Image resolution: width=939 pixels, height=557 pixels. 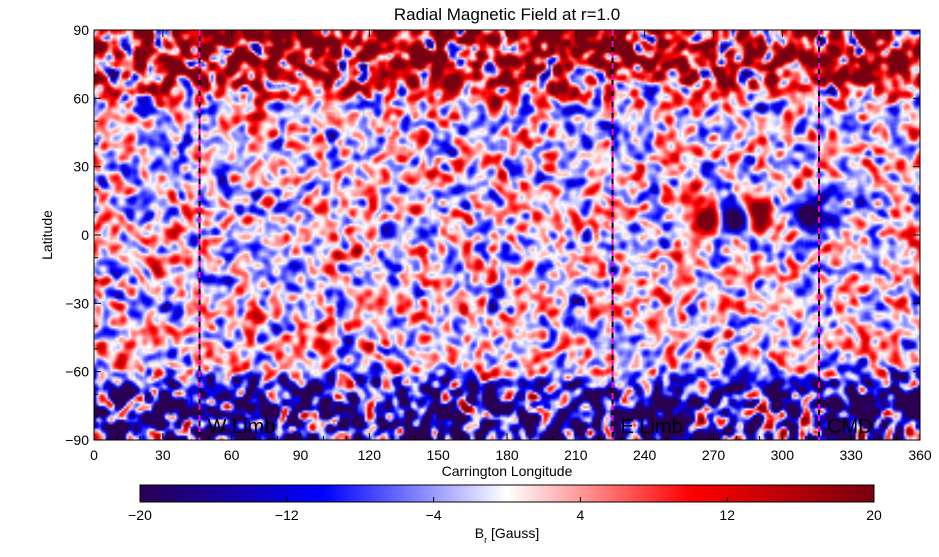 What do you see at coordinates (505, 510) in the screenshot?
I see `colorbar-ticks: −20 −12 −4 4 12 20` at bounding box center [505, 510].